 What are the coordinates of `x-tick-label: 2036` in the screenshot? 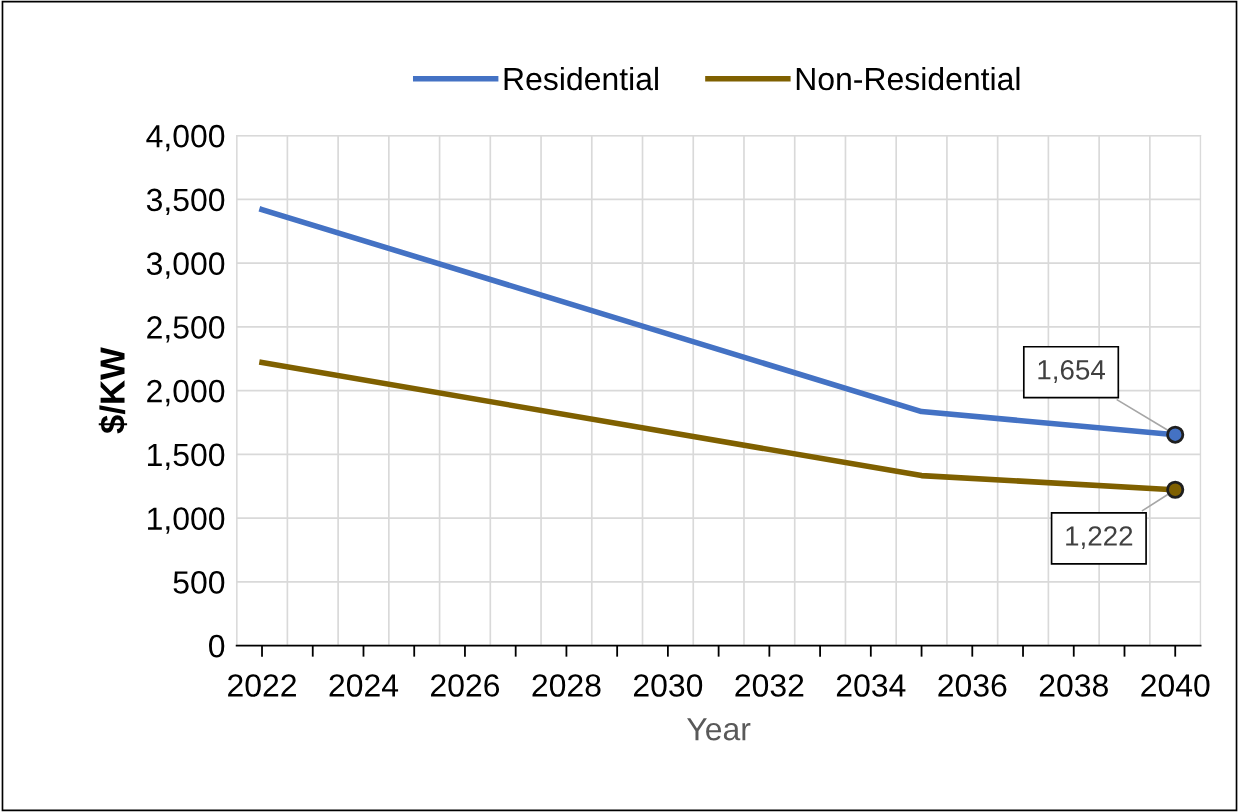 It's located at (972, 685).